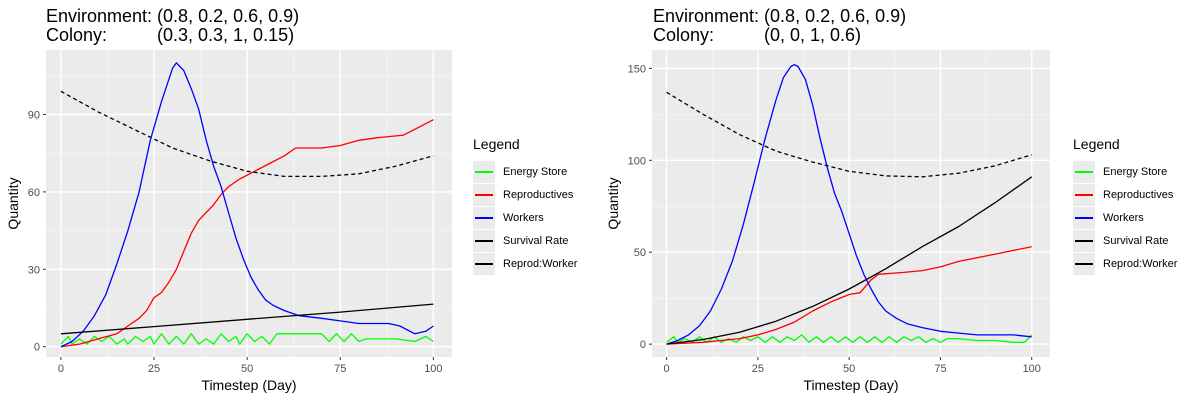 The height and width of the screenshot is (400, 1200). Describe the element at coordinates (34, 270) in the screenshot. I see `y-tick-label: 30` at that location.